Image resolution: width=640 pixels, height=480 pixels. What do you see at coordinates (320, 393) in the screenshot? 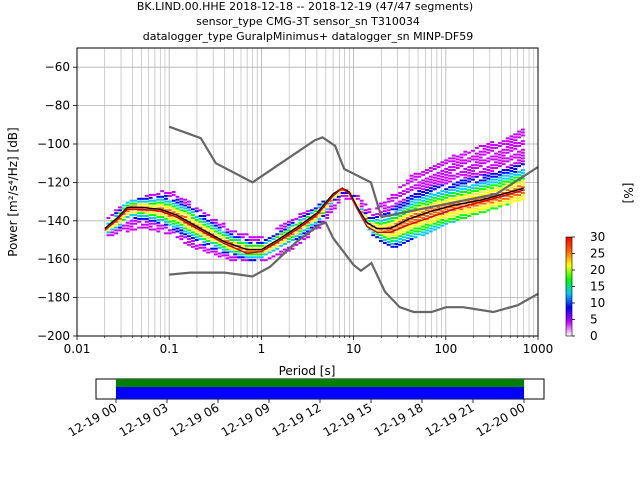
I see `coverage-bar-bottom` at bounding box center [320, 393].